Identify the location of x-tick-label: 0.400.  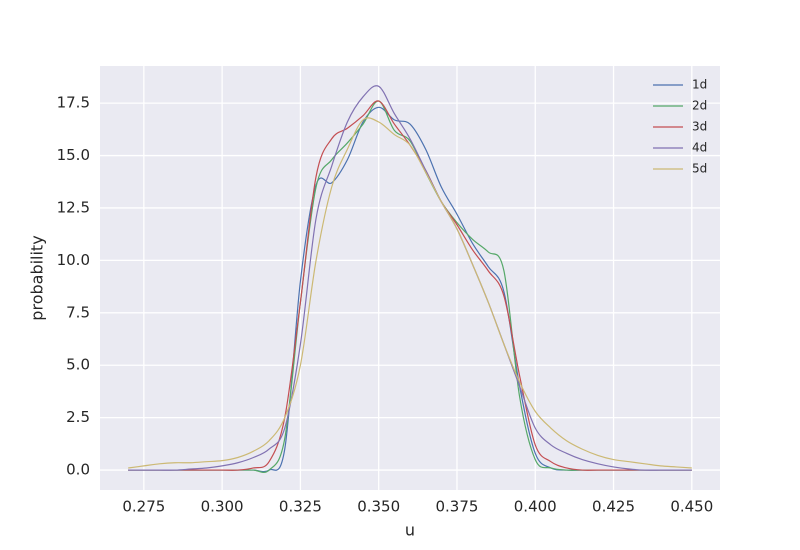
(535, 507).